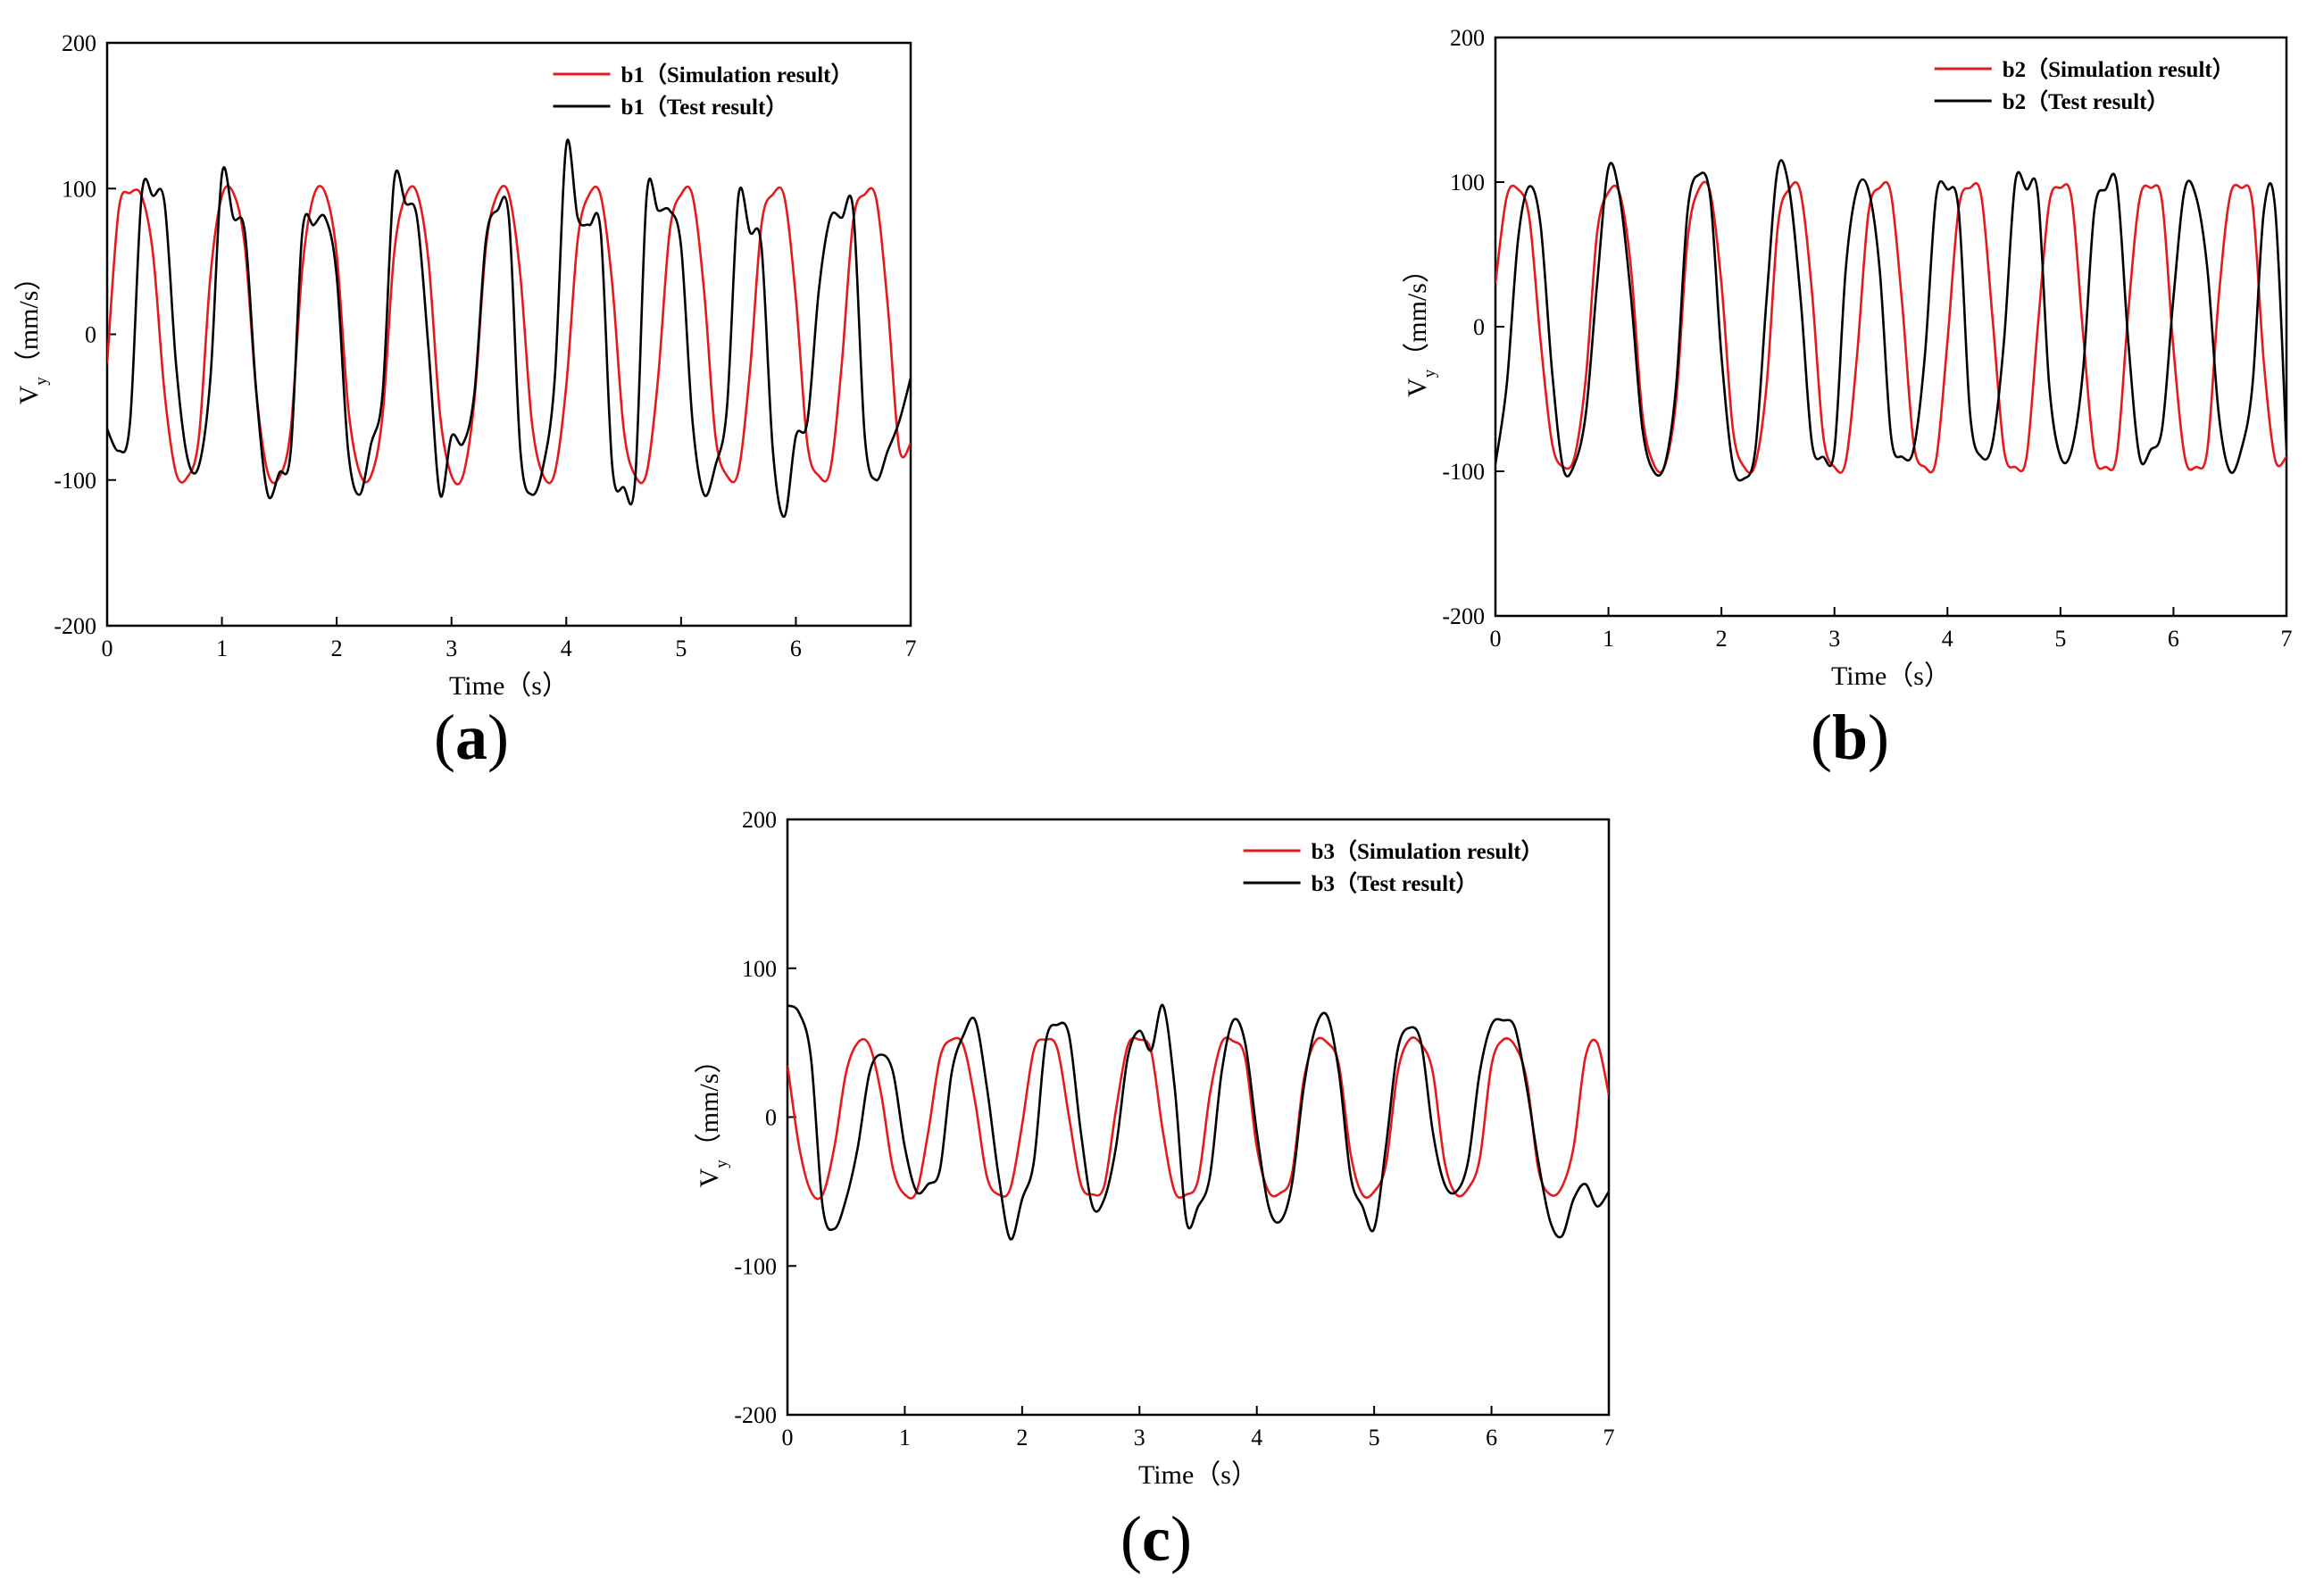 This screenshot has width=2307, height=1596. What do you see at coordinates (1850, 737) in the screenshot?
I see `panel-label: (b)` at bounding box center [1850, 737].